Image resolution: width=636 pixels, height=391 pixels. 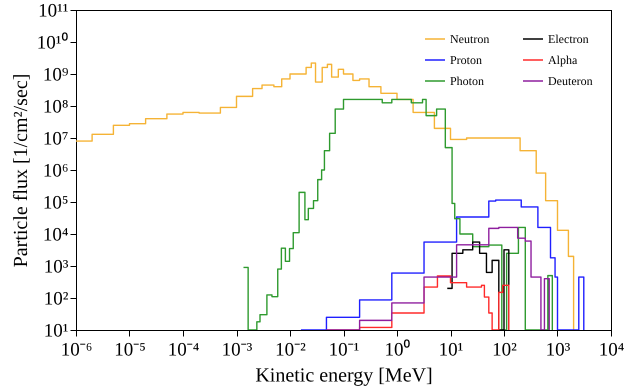 What do you see at coordinates (397, 349) in the screenshot?
I see `x-tick-label: 10⁰` at bounding box center [397, 349].